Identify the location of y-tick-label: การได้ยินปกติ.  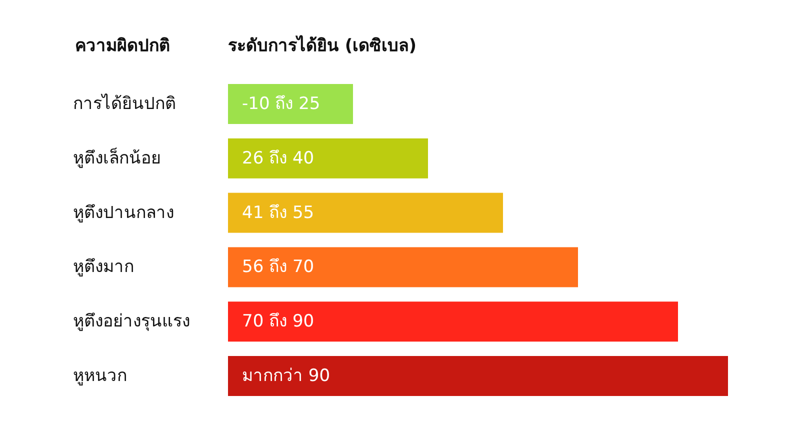
(124, 103).